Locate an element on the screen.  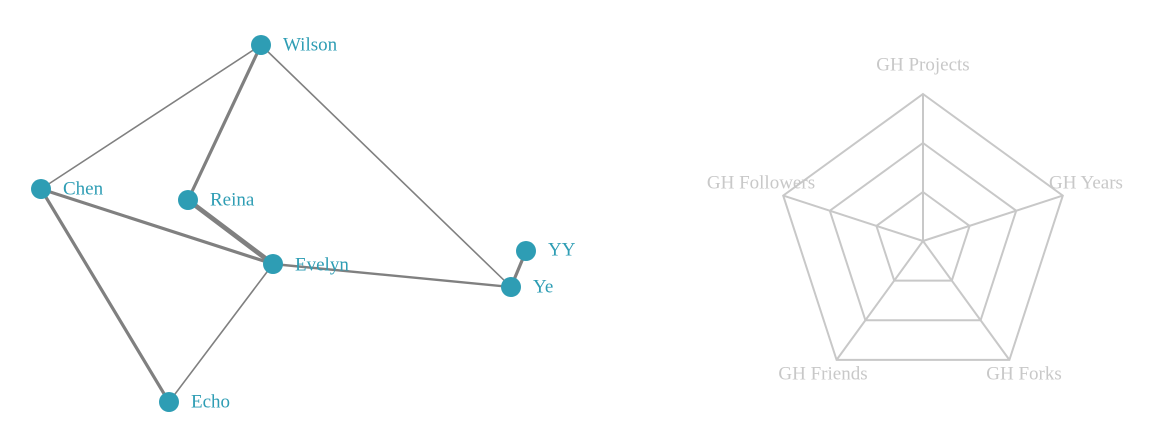
node-reina: Reina is located at coordinates (216, 199).